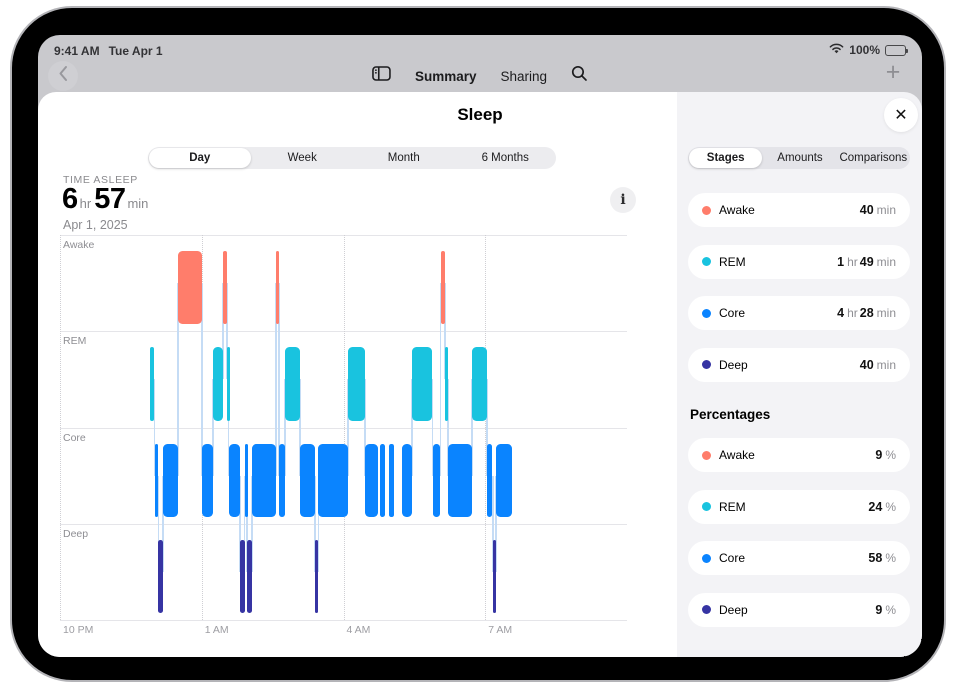 The image size is (960, 690). What do you see at coordinates (381, 76) in the screenshot?
I see `sidebar-toggle-icon` at bounding box center [381, 76].